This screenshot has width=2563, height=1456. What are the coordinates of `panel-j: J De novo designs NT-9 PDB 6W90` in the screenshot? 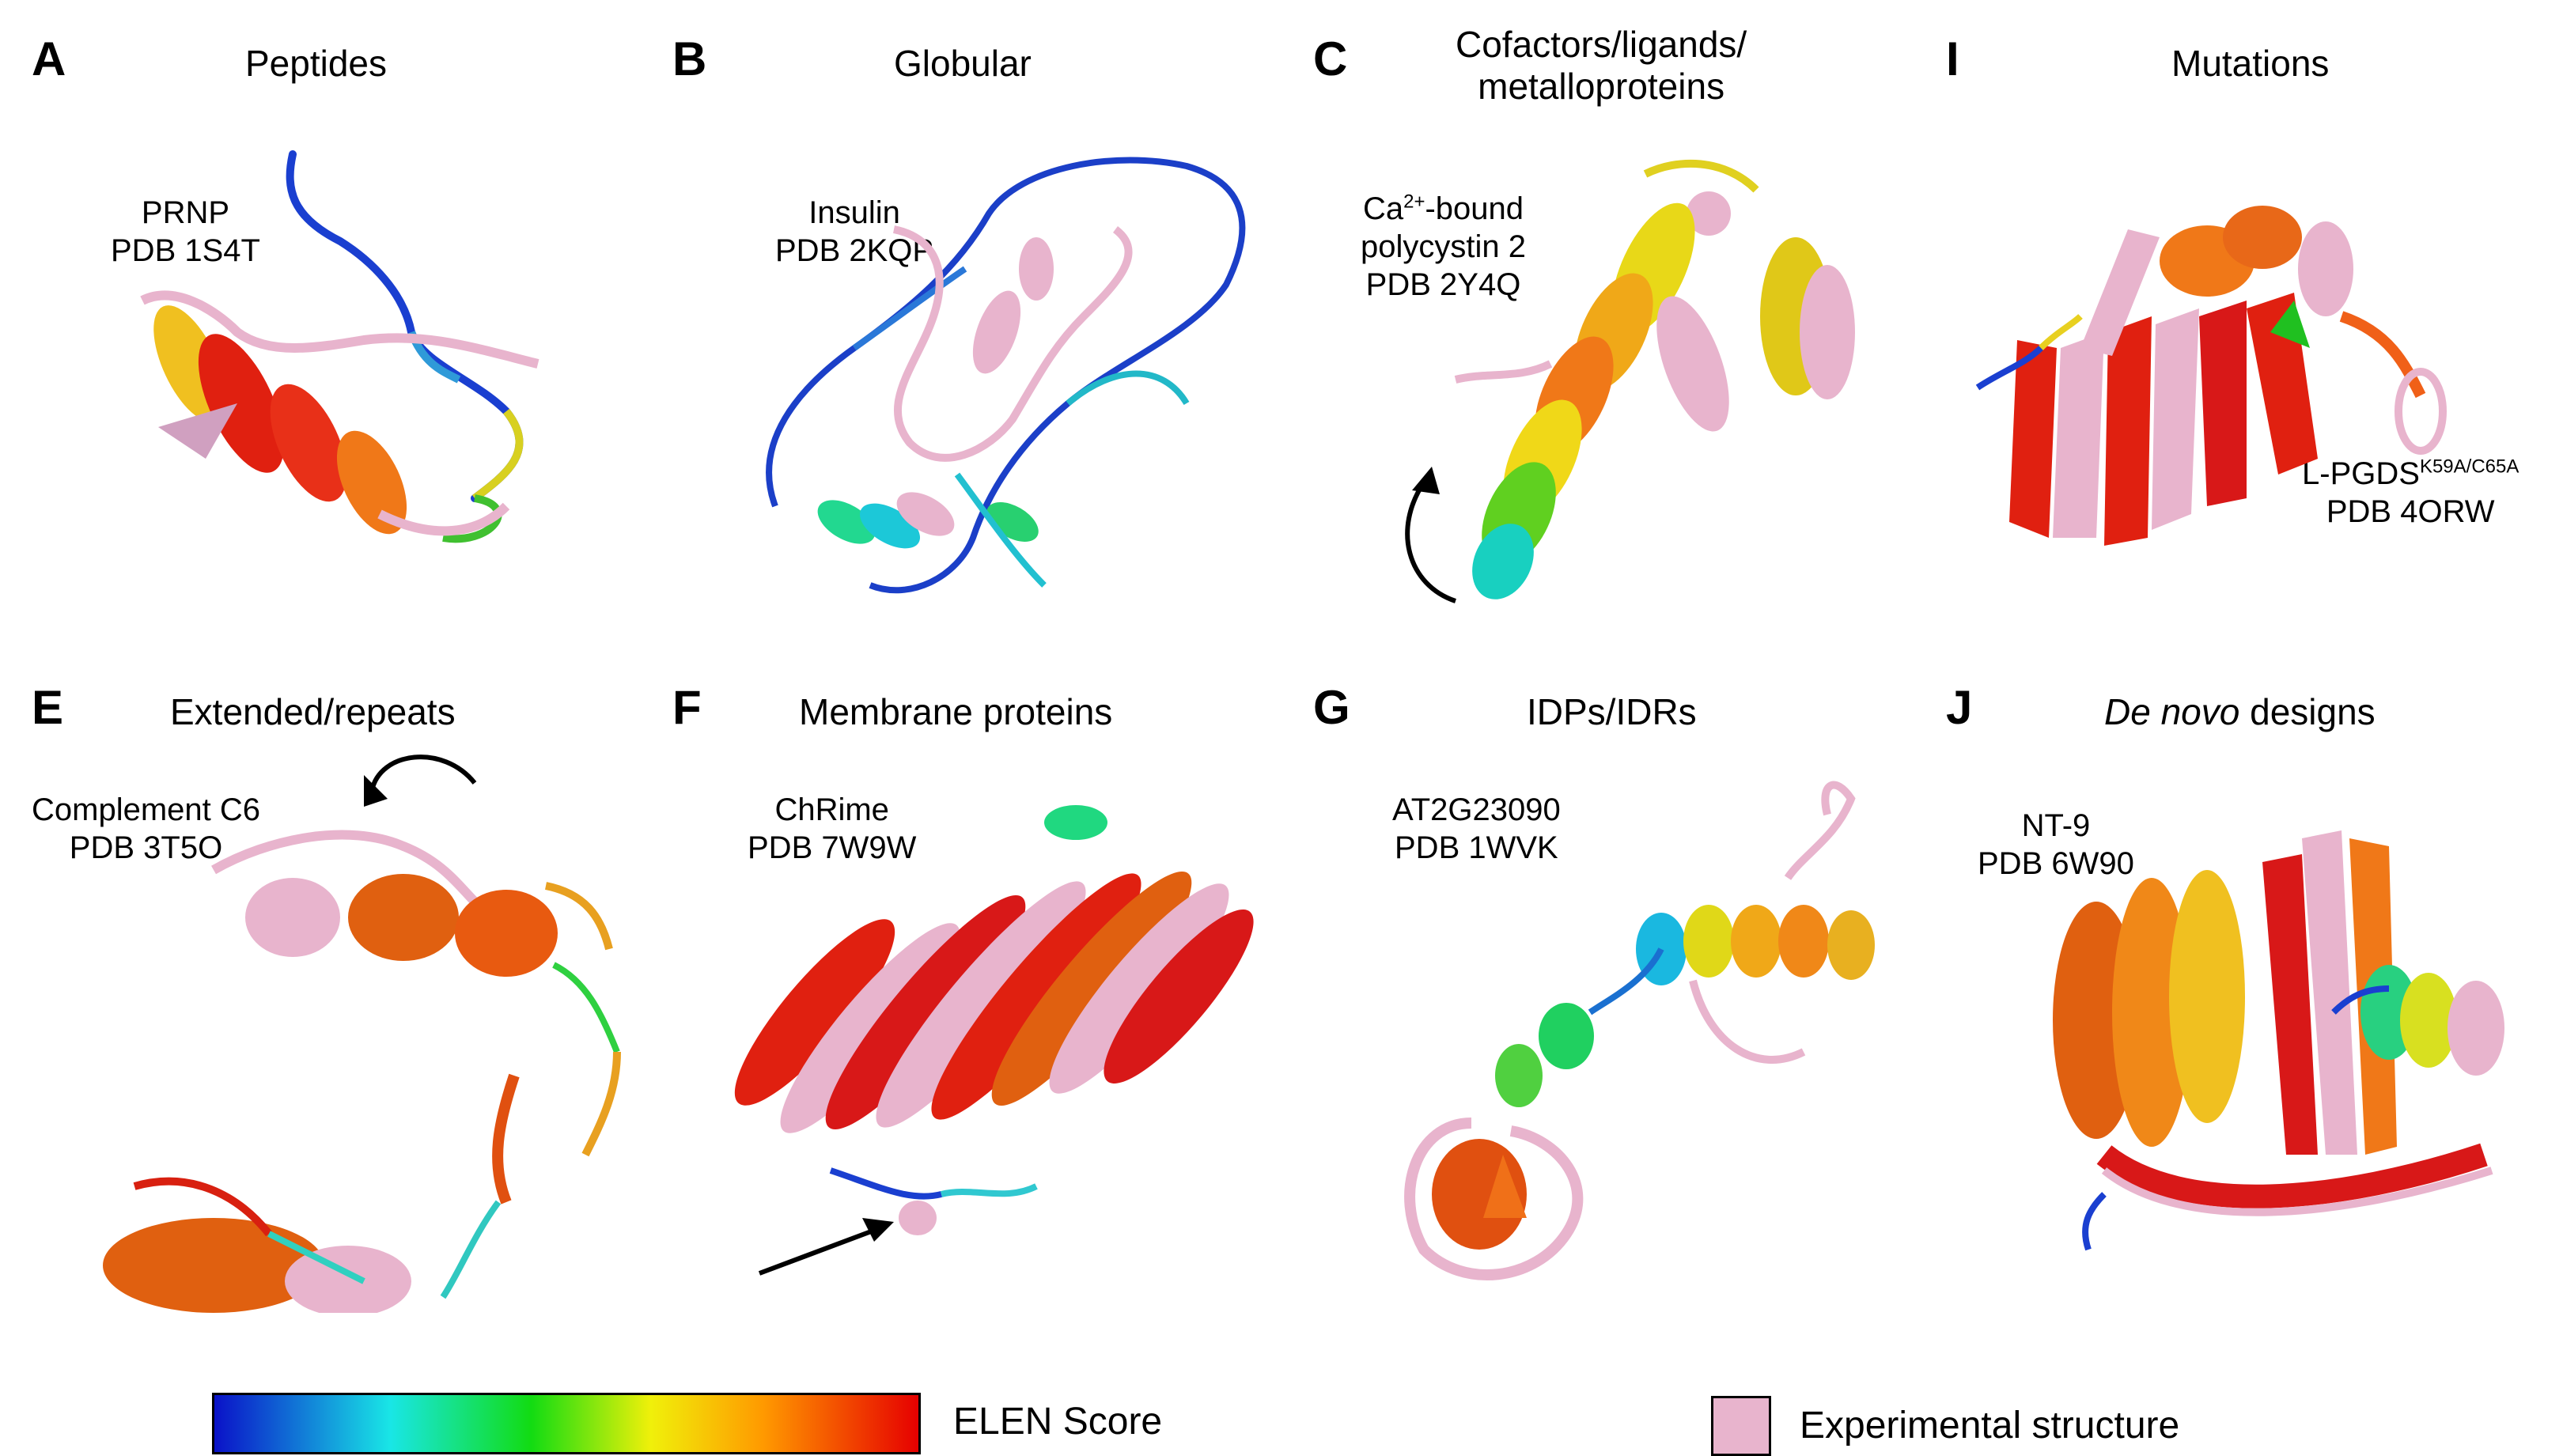 It's located at (2254, 996).